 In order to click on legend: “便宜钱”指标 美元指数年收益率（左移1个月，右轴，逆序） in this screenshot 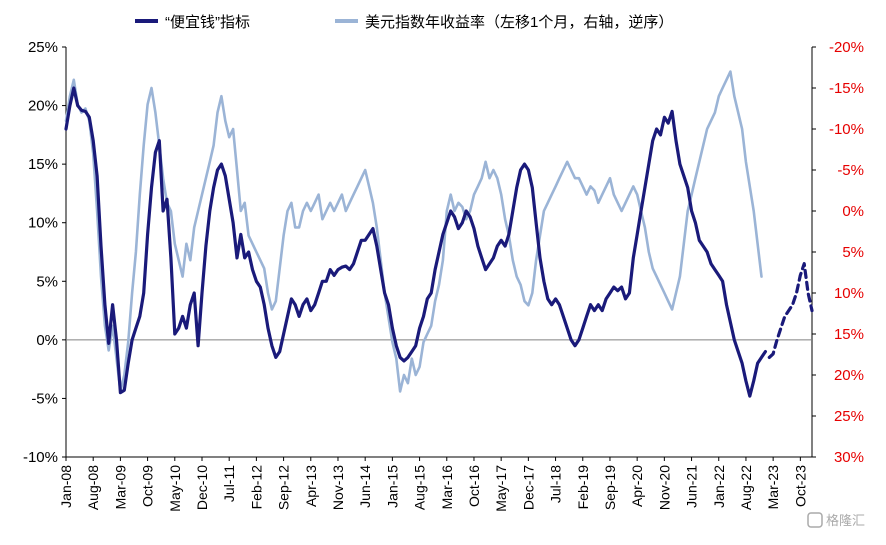, I will do `click(404, 22)`.